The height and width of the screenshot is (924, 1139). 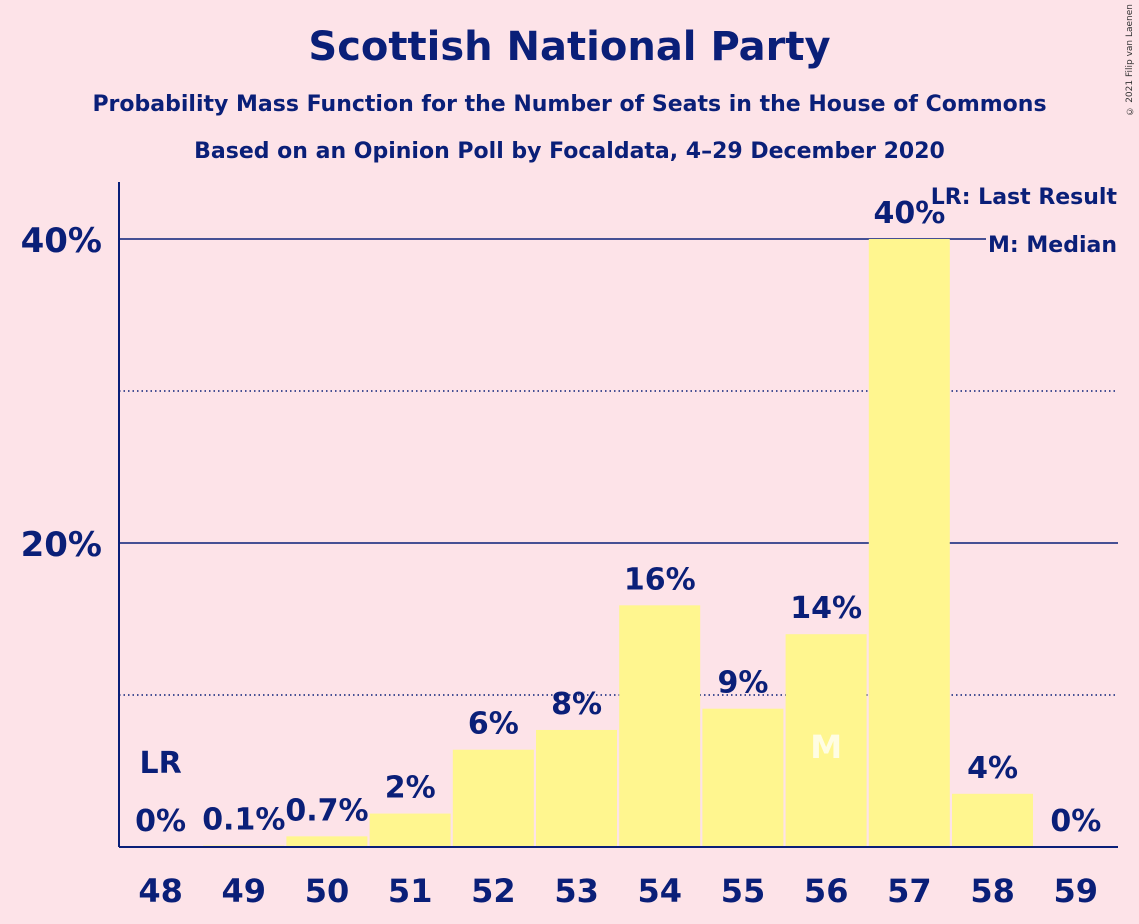 What do you see at coordinates (61, 241) in the screenshot?
I see `y-tick-label: 40%` at bounding box center [61, 241].